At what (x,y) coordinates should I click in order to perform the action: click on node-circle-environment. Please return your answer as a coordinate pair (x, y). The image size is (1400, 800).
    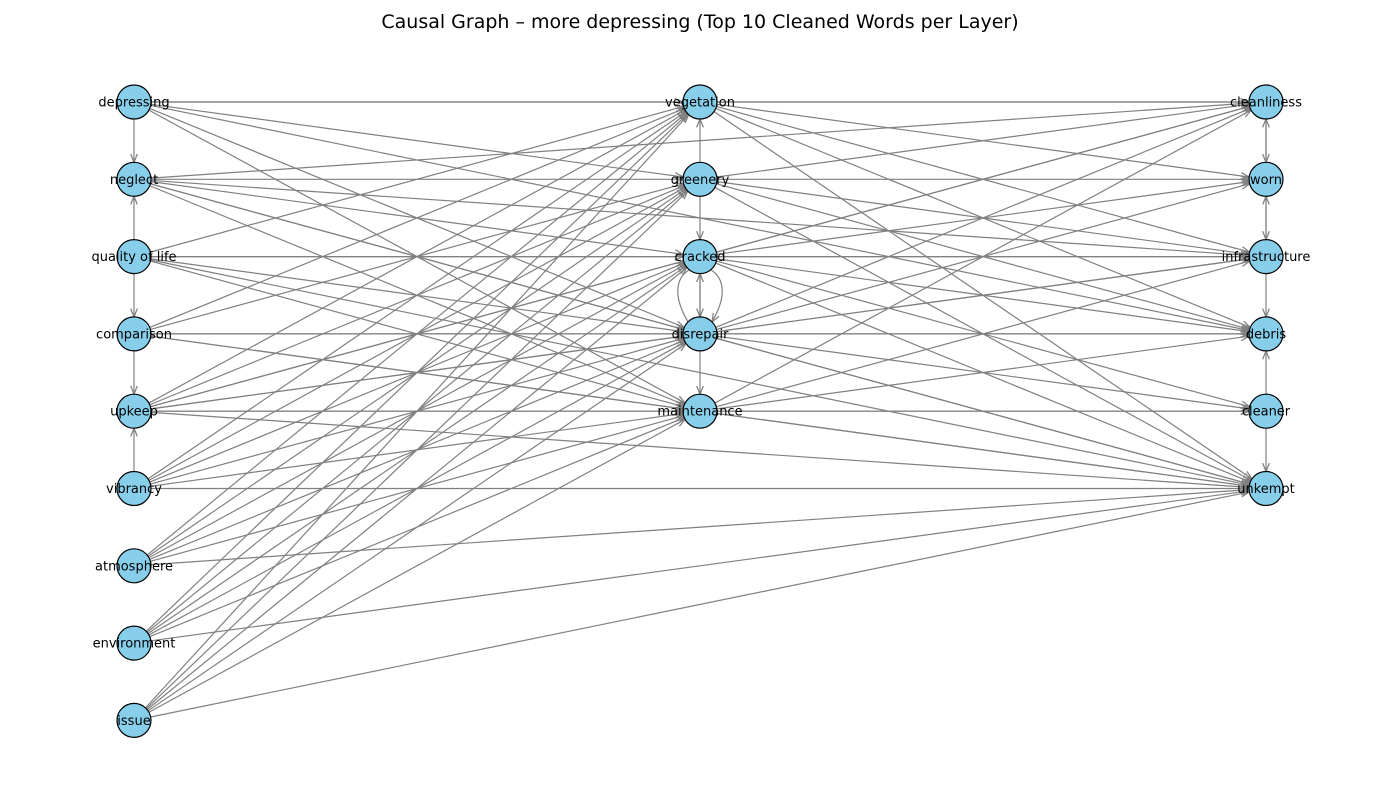
    Looking at the image, I should click on (134, 643).